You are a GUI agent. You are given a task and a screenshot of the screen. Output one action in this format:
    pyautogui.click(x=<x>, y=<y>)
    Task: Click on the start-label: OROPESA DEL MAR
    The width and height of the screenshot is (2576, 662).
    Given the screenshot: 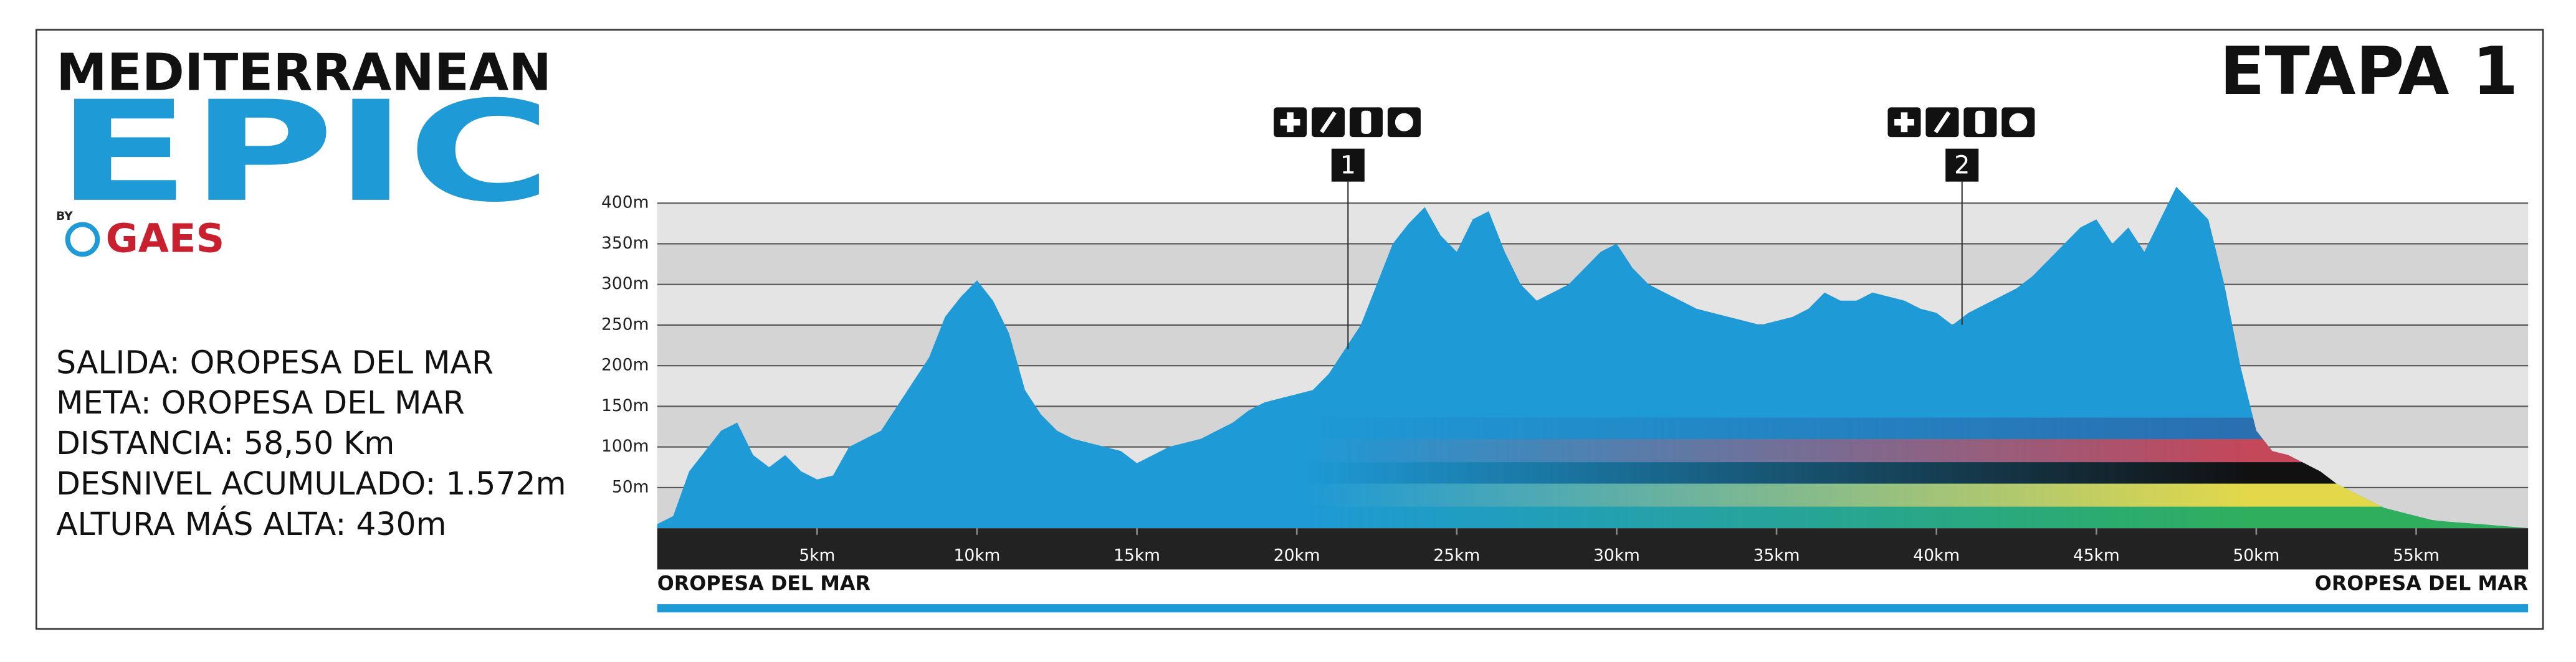 What is the action you would take?
    pyautogui.click(x=764, y=583)
    